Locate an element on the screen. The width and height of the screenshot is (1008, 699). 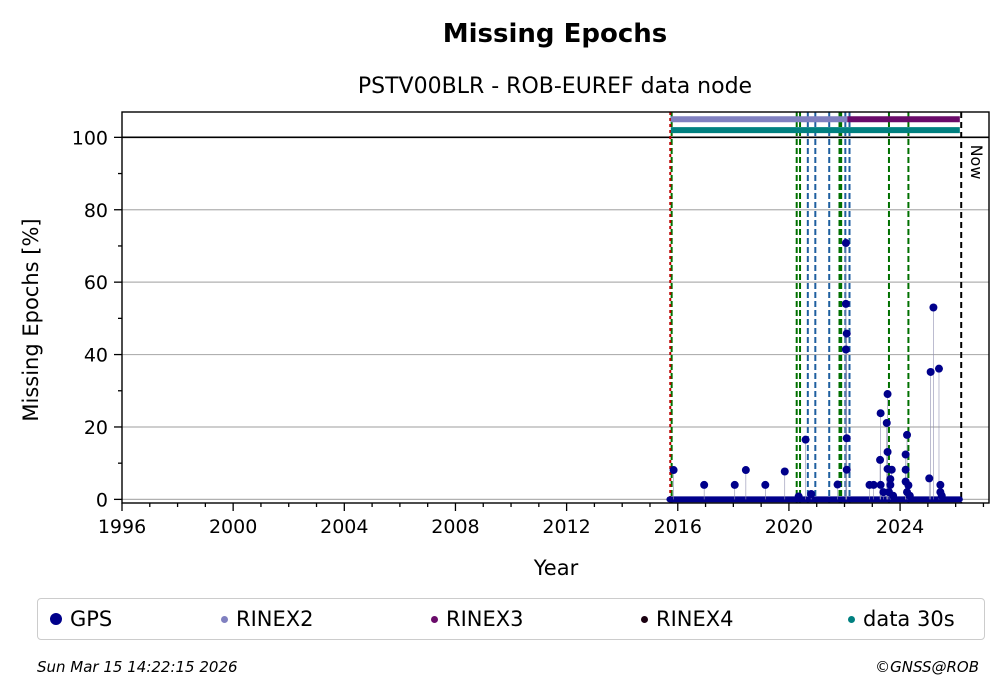
legend-data30s-marker is located at coordinates (851, 619).